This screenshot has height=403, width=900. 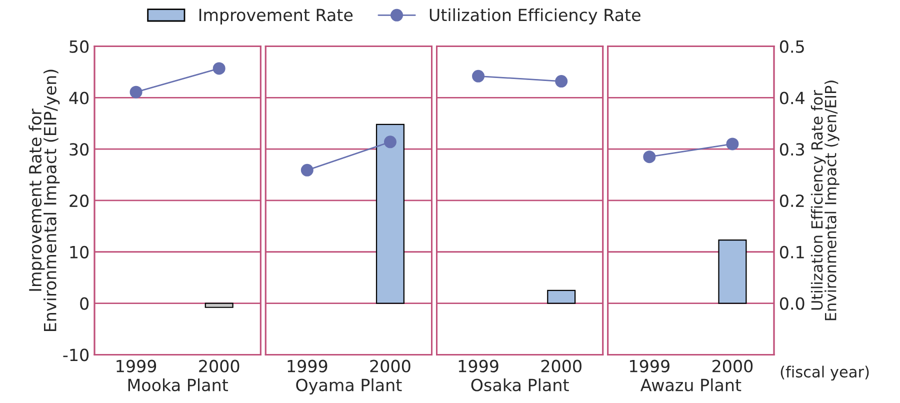 What do you see at coordinates (84, 303) in the screenshot?
I see `y-tick-label: 0` at bounding box center [84, 303].